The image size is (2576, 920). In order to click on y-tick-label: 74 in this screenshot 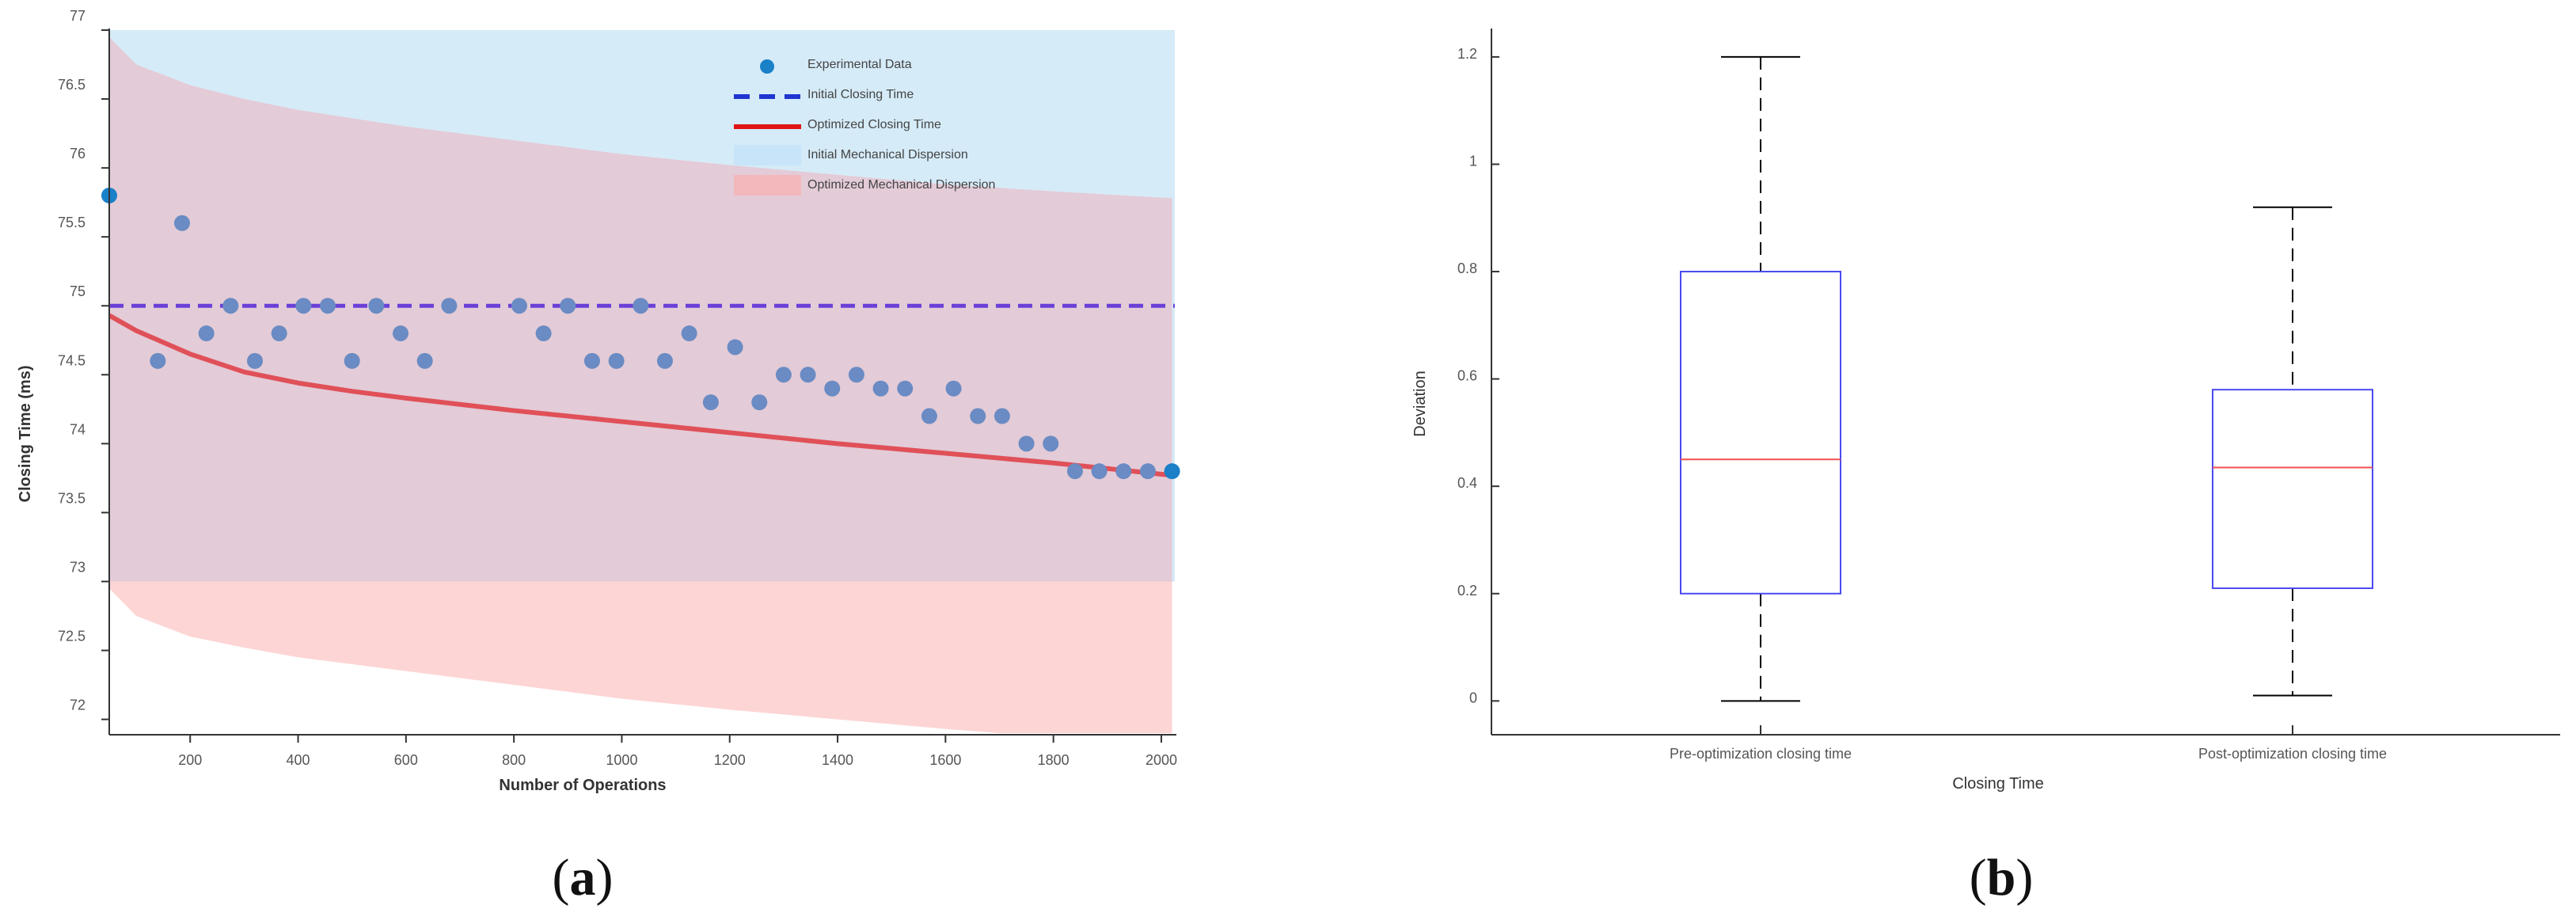, I will do `click(78, 429)`.